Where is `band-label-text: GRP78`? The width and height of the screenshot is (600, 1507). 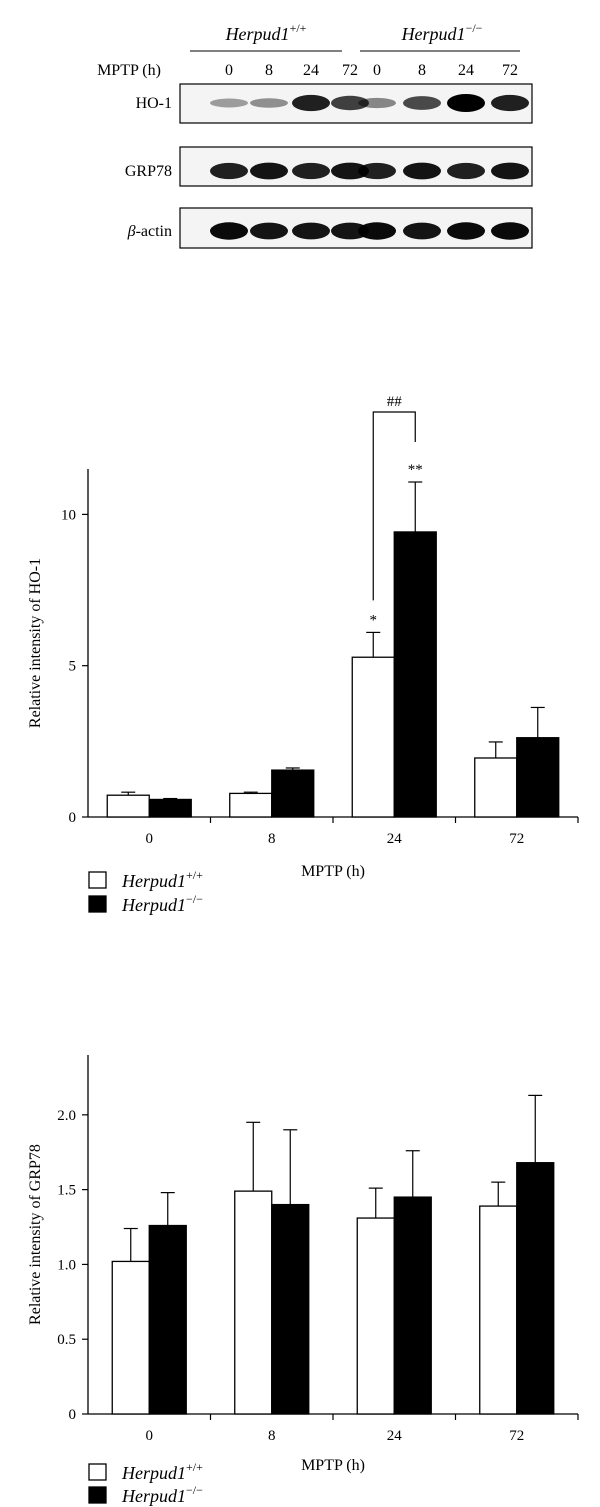
band-label-text: GRP78 is located at coordinates (148, 171).